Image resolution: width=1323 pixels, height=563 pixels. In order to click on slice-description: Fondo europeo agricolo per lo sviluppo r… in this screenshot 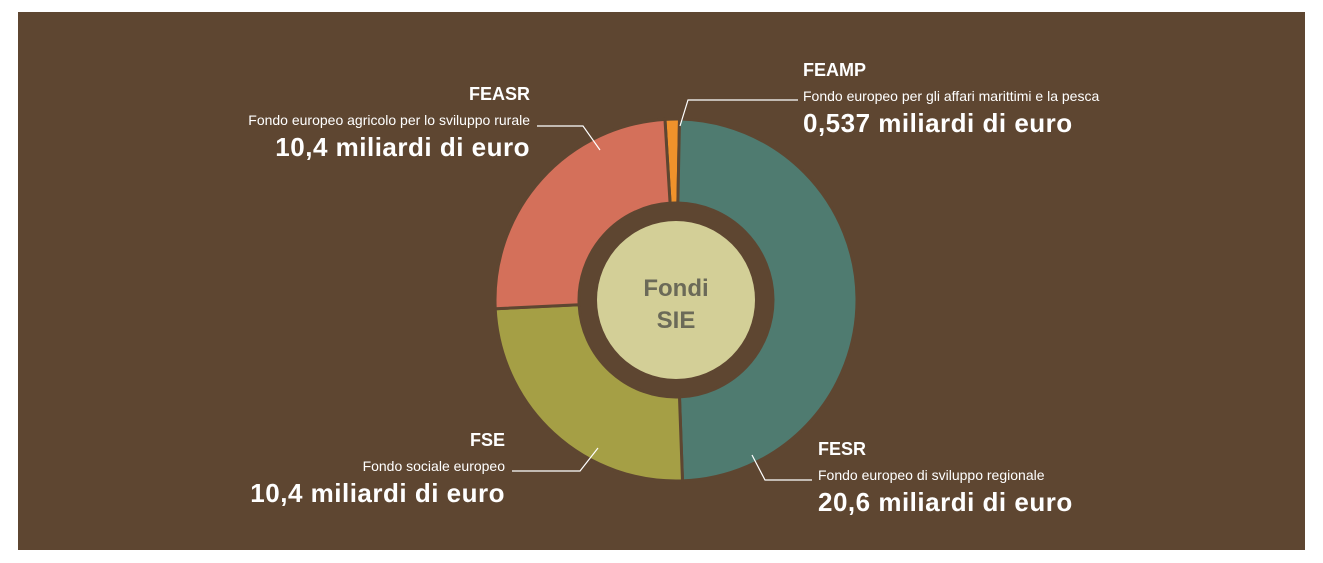, I will do `click(389, 120)`.